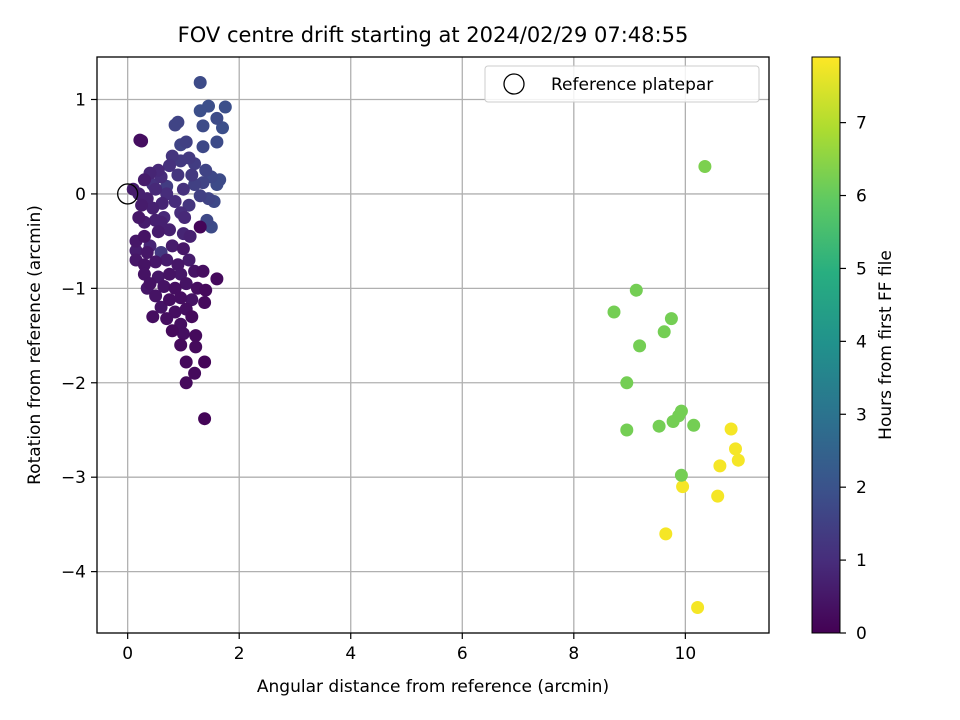 The width and height of the screenshot is (960, 720). I want to click on y-tick-label: −2, so click(73, 384).